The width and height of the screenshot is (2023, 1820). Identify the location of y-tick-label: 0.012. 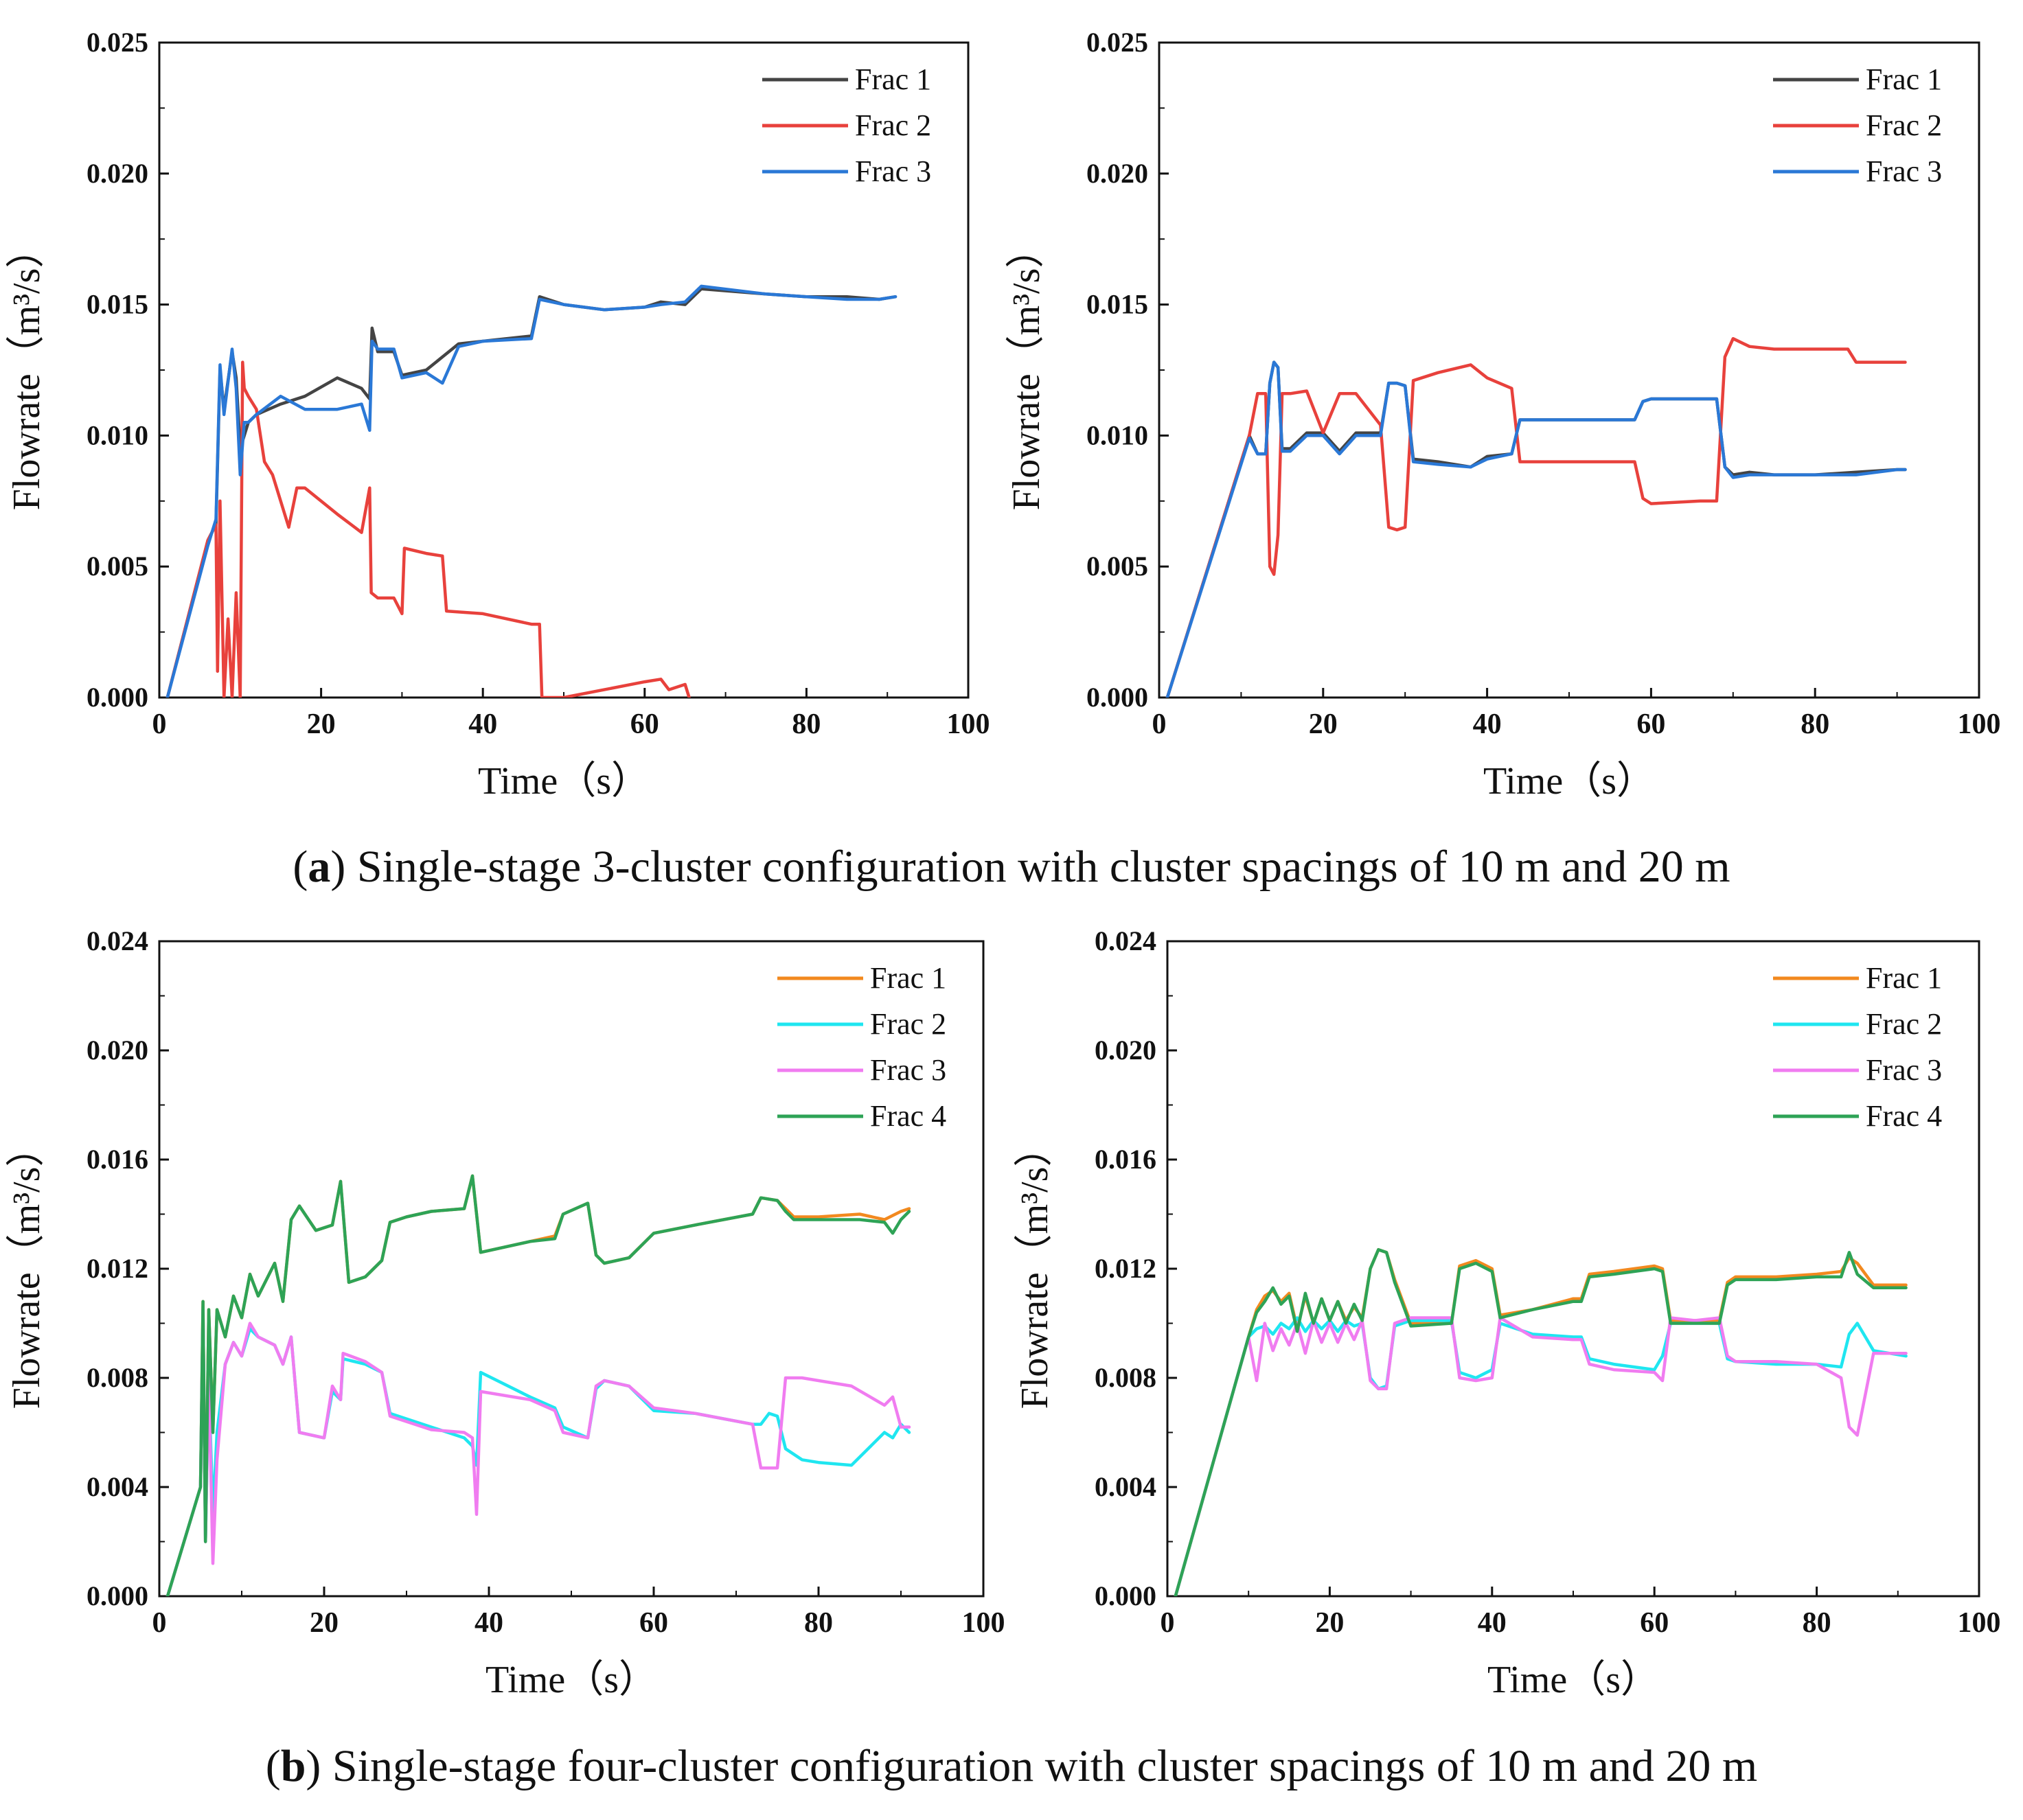
(118, 1268).